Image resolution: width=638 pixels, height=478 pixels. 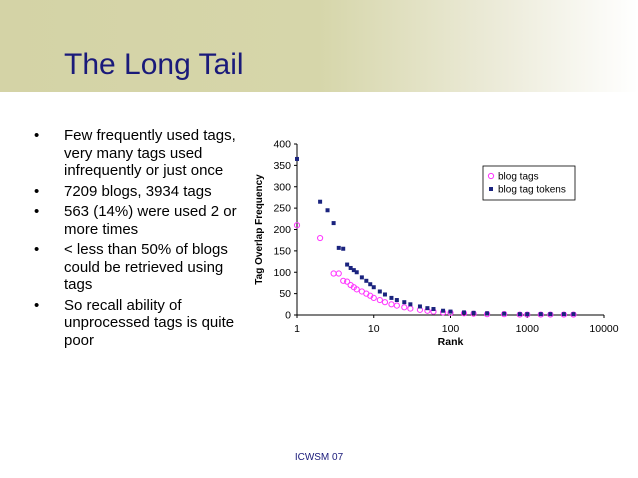 I want to click on x-tick-label: 10000, so click(x=603, y=329).